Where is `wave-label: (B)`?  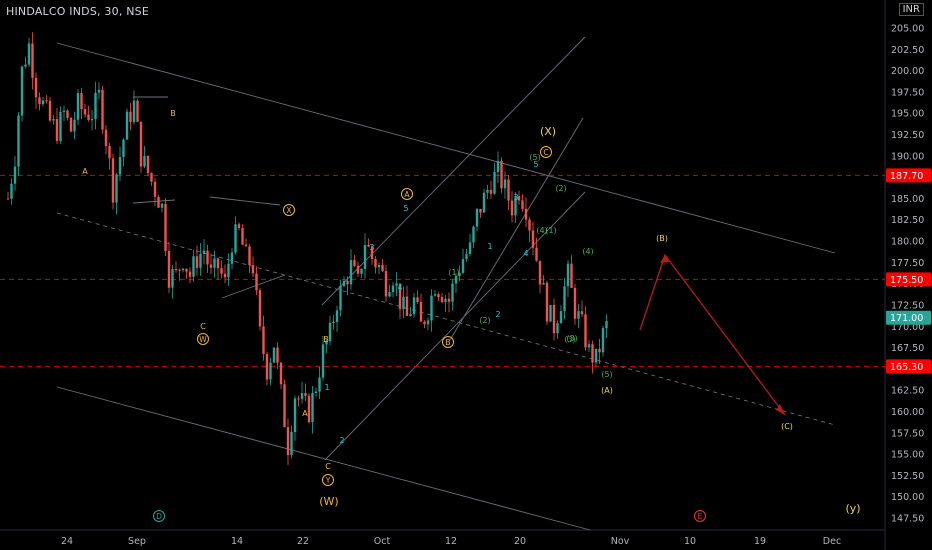 wave-label: (B) is located at coordinates (662, 238).